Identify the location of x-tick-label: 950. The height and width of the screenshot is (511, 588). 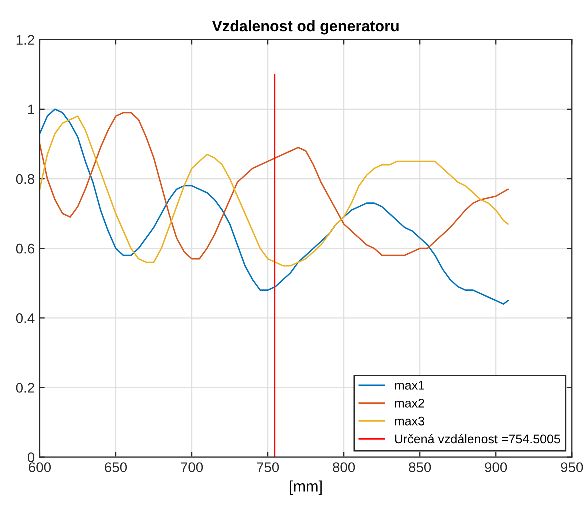
(572, 467).